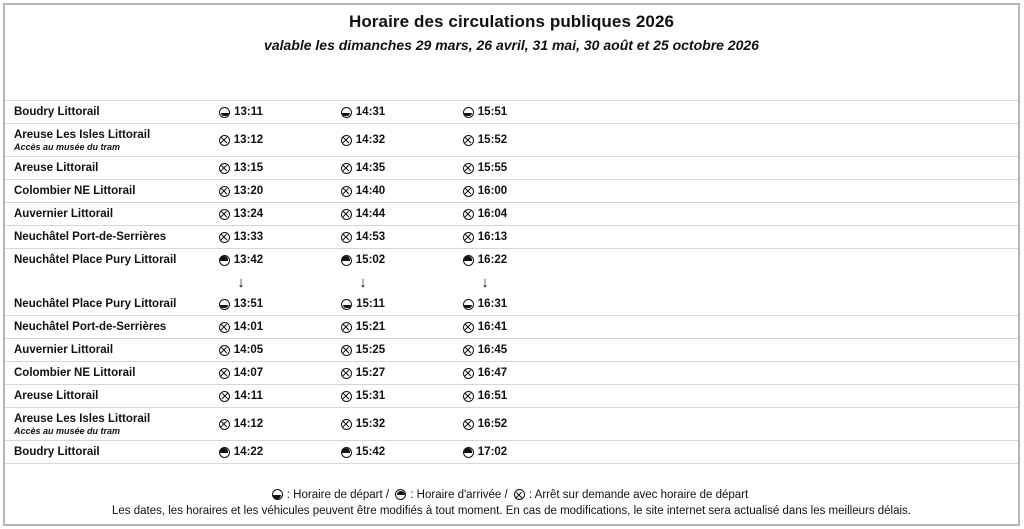 This screenshot has width=1024, height=529. I want to click on time-cell: 15:55, so click(485, 168).